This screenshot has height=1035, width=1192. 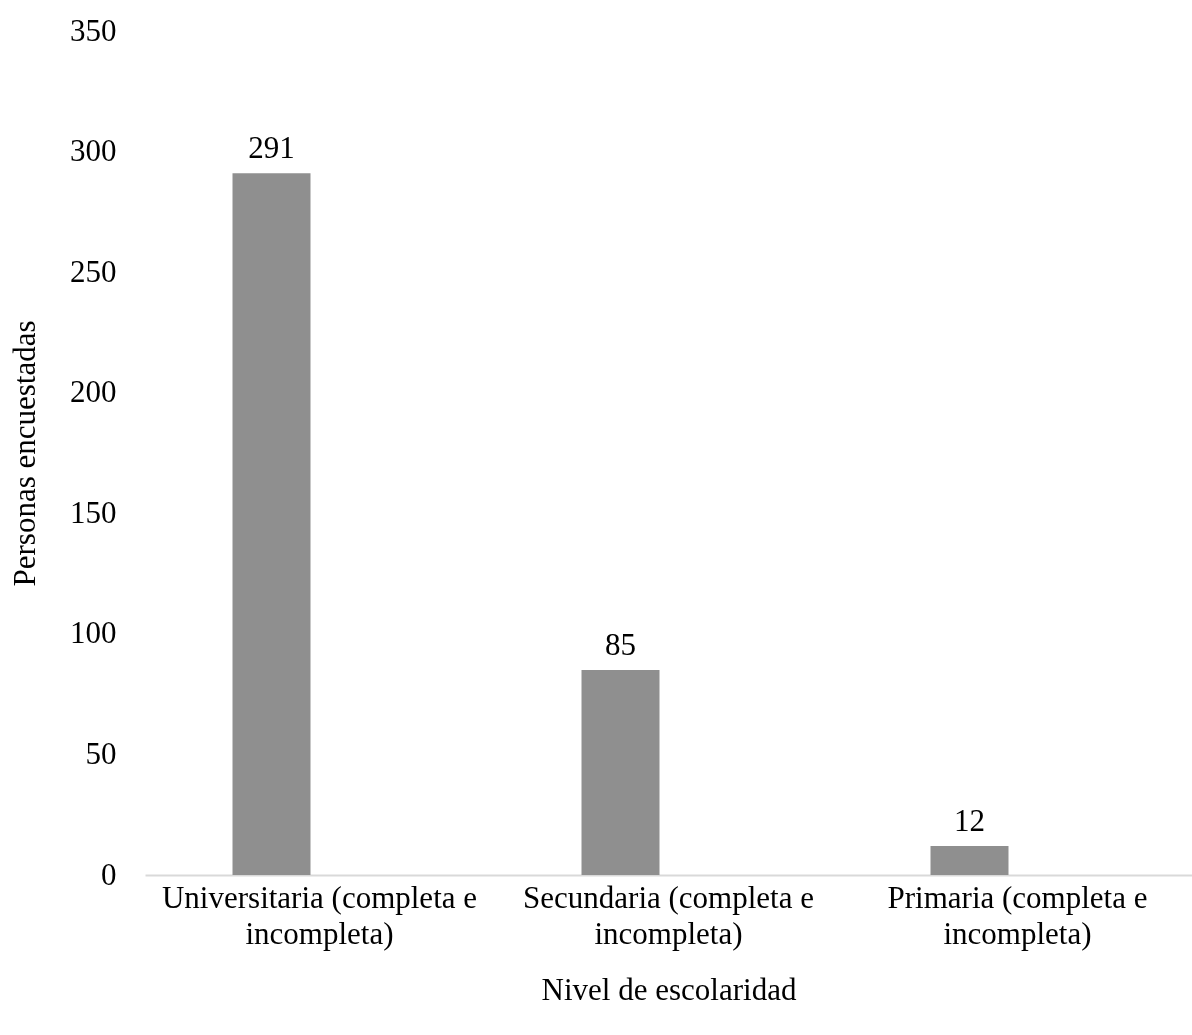 I want to click on data-label: 85, so click(x=620, y=645).